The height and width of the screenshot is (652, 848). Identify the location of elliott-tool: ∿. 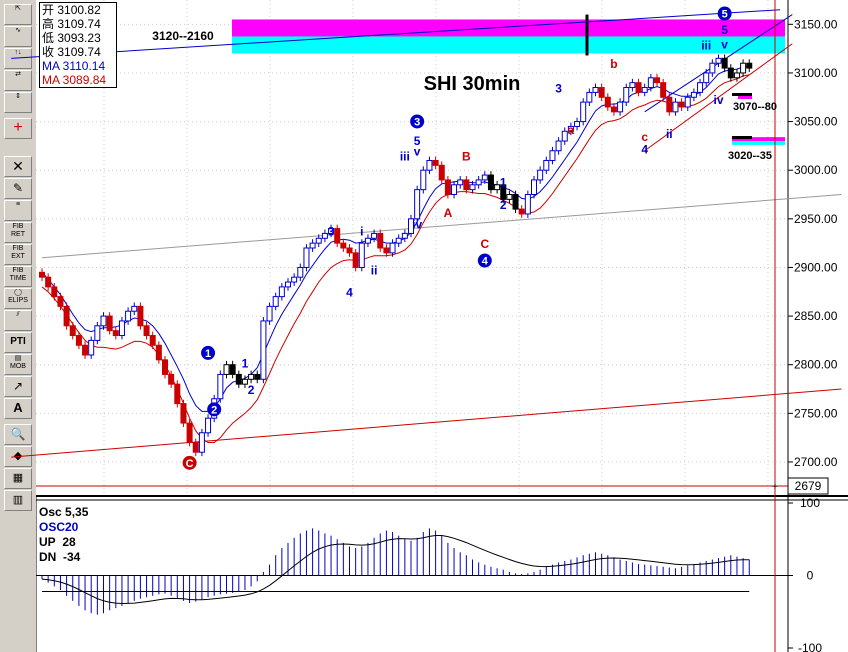
(18, 36).